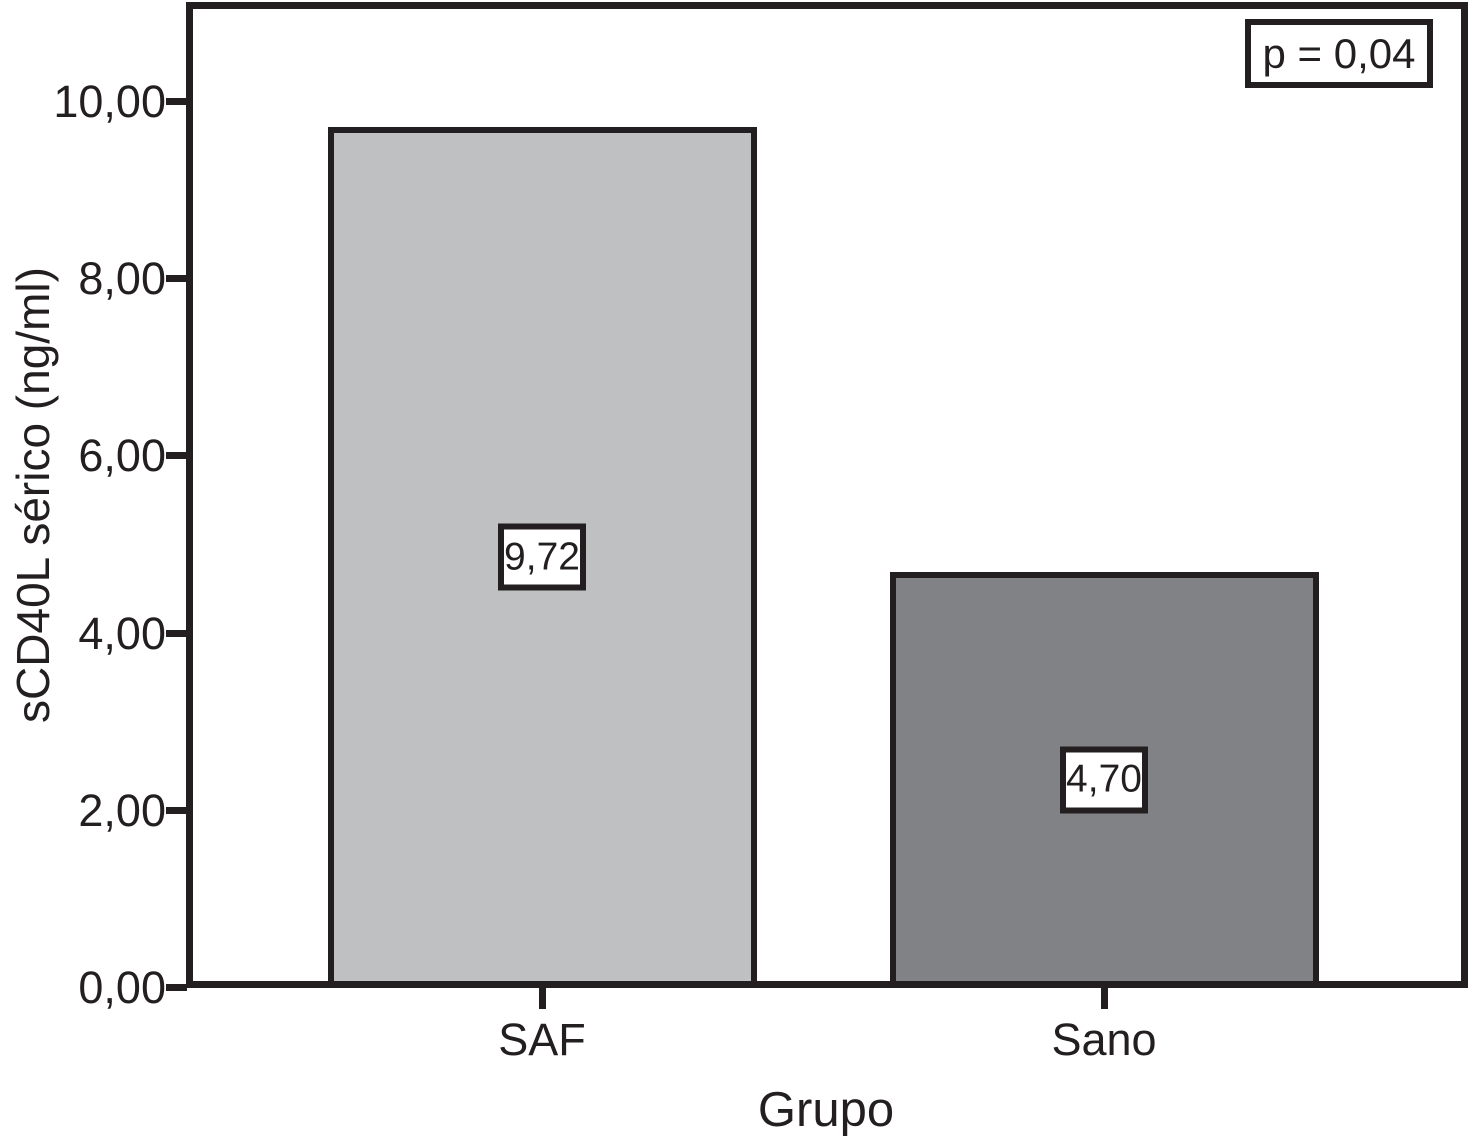  I want to click on p-value-text: p = 0,04, so click(1339, 53).